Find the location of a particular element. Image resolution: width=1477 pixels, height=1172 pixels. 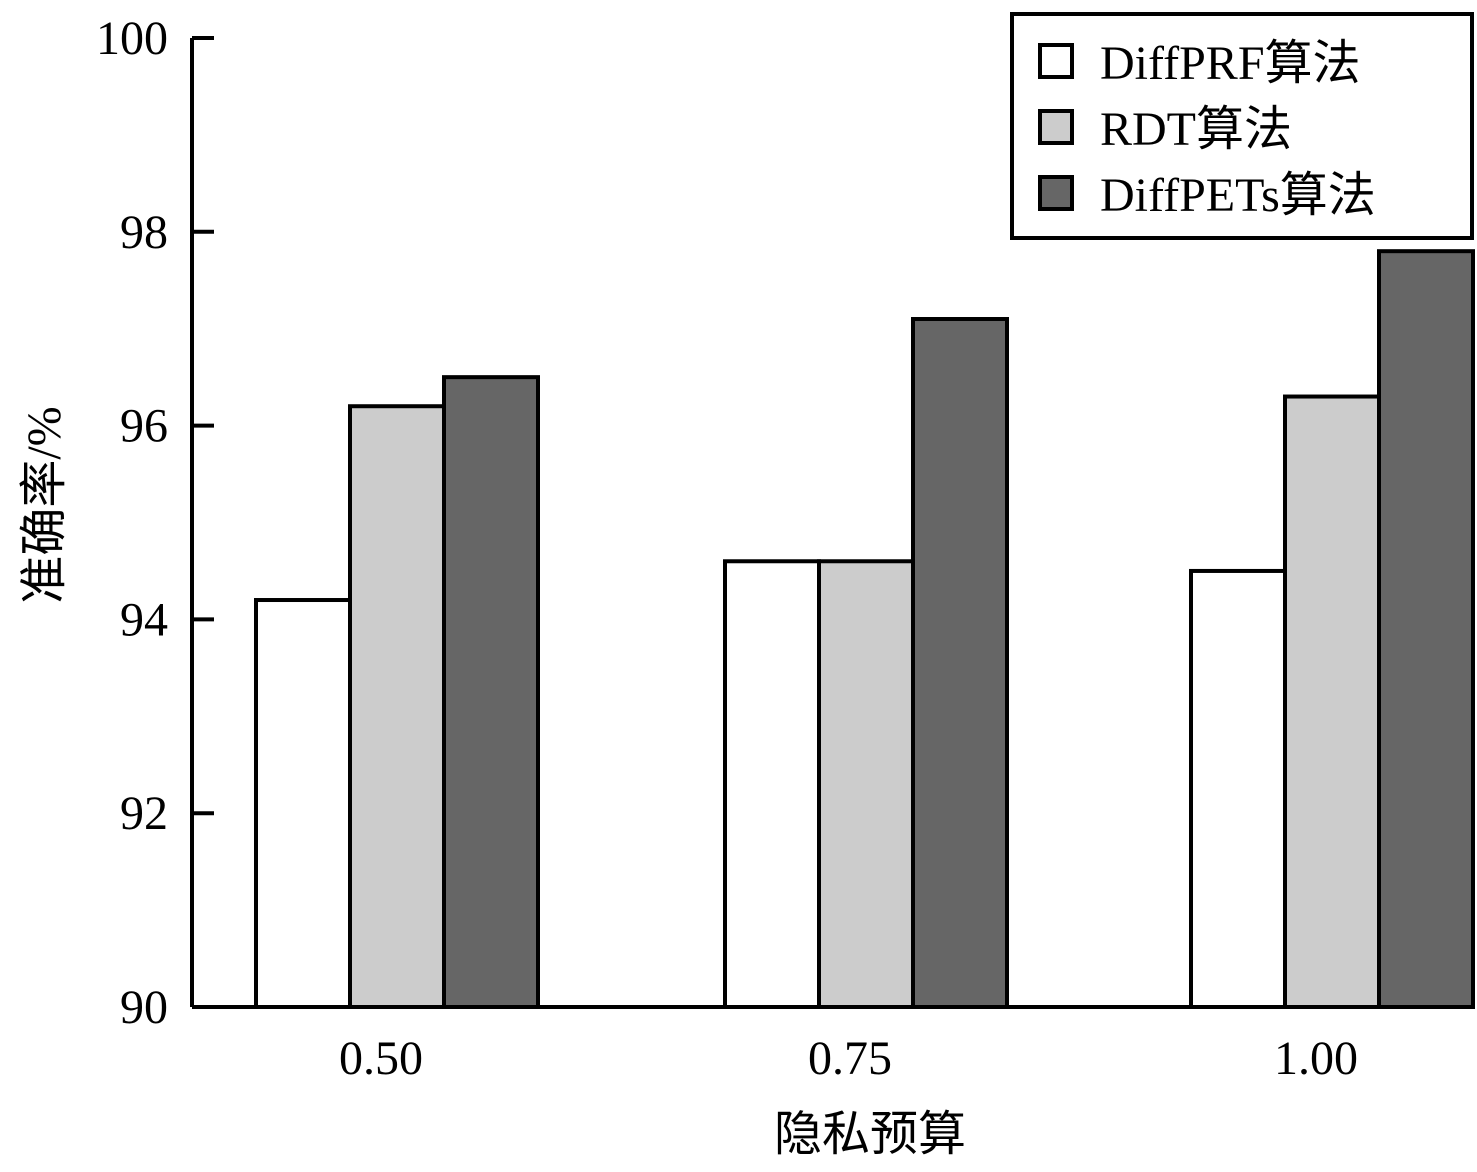

x-ticks-group: 0.50 0.75 1.00 is located at coordinates (848, 1058).